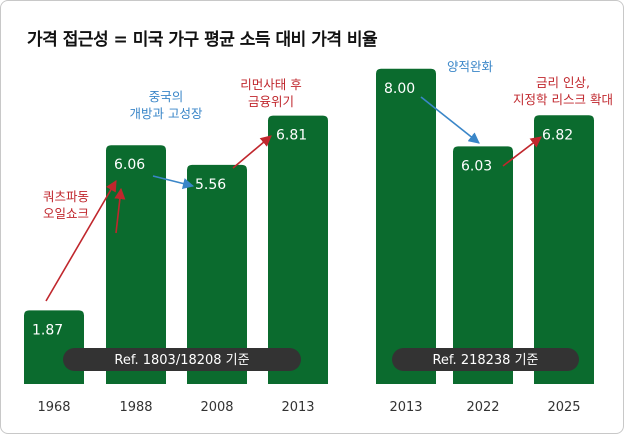  I want to click on bar-value-label: 5.56, so click(210, 185).